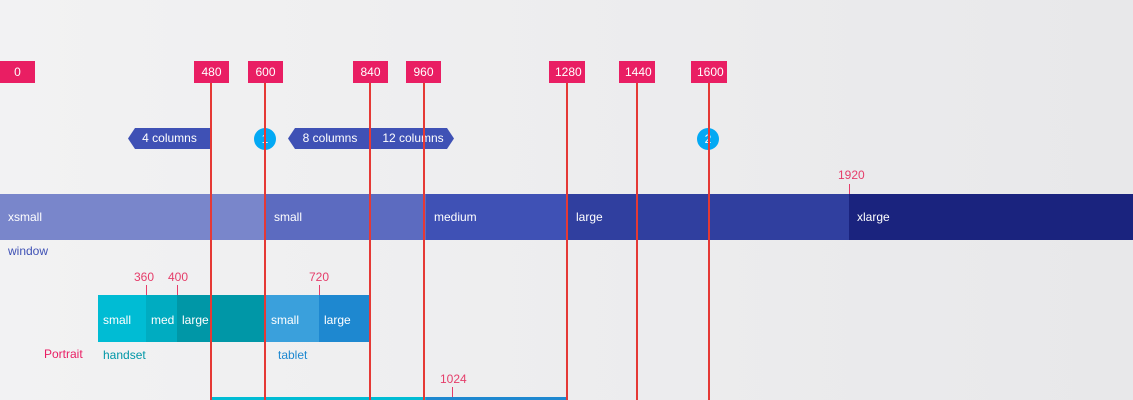 This screenshot has height=400, width=1133. Describe the element at coordinates (265, 72) in the screenshot. I see `breakpoint-600: 600` at that location.